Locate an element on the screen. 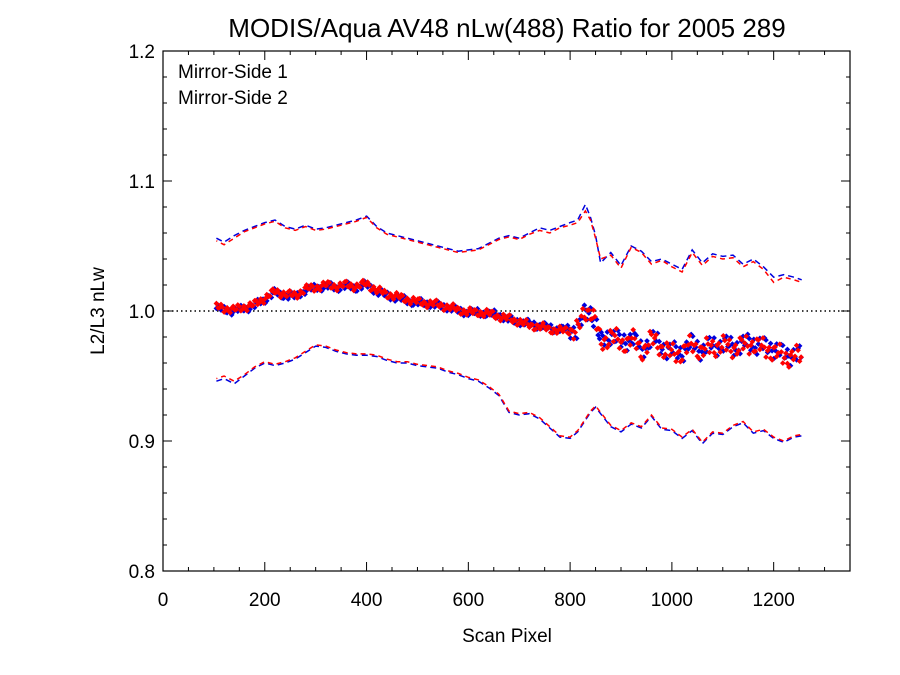  series-1-upper-line is located at coordinates (509, 241).